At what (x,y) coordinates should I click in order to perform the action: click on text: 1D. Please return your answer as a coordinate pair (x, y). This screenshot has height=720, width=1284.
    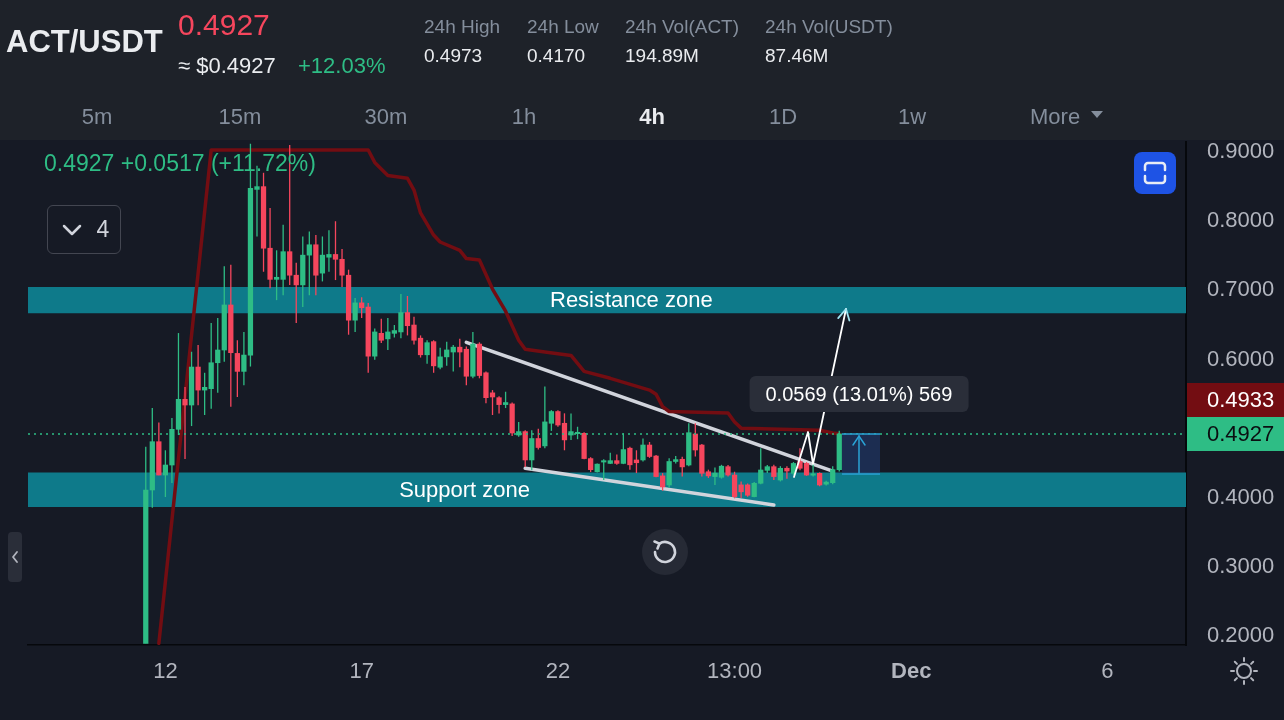
    Looking at the image, I should click on (783, 117).